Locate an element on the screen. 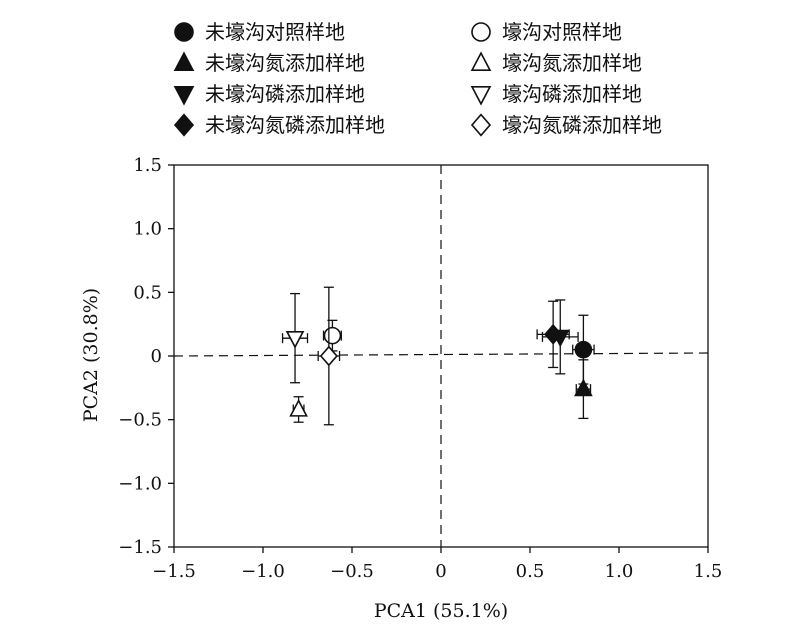 The height and width of the screenshot is (639, 800). legend-label-2: 壕沟对照样地 is located at coordinates (562, 32).